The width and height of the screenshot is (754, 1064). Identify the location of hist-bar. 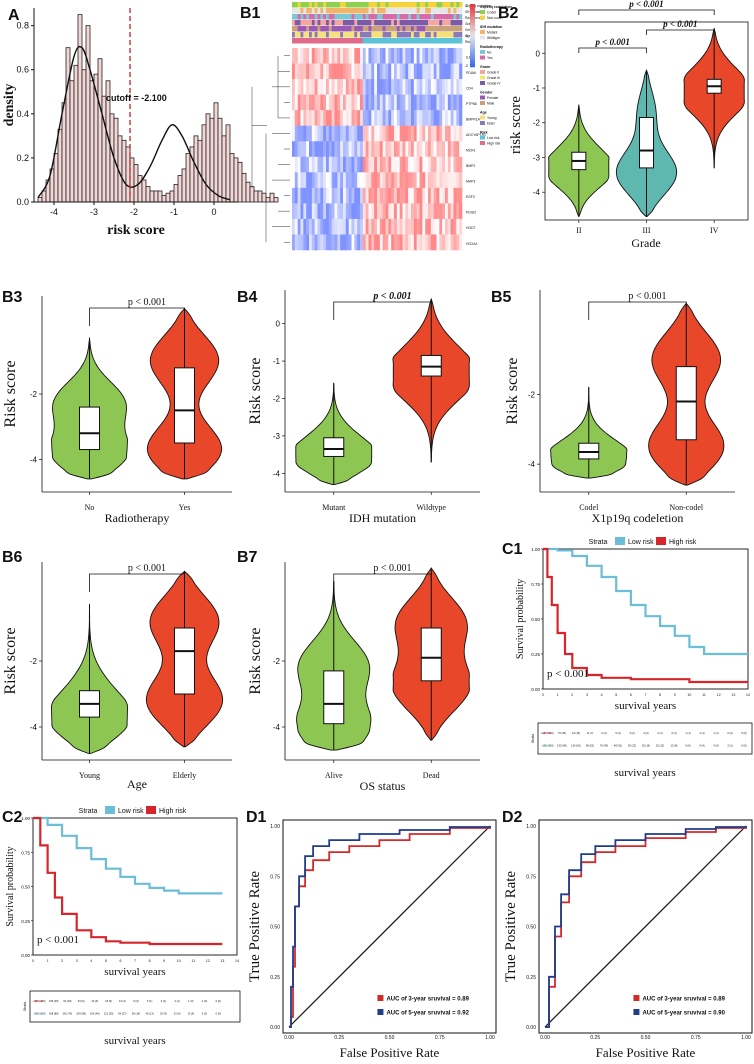
(136, 183).